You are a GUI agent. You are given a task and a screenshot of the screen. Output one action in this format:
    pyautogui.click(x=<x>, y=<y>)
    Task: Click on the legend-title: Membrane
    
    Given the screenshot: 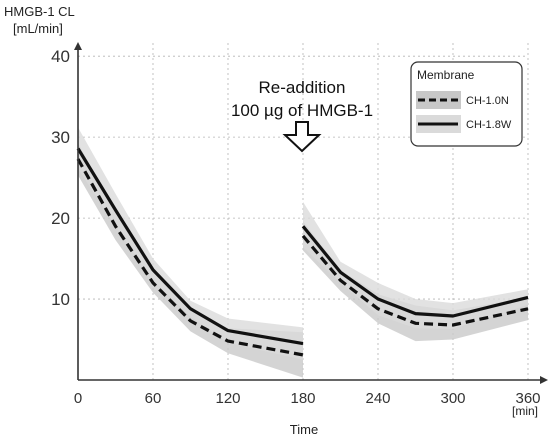 What is the action you would take?
    pyautogui.click(x=446, y=75)
    